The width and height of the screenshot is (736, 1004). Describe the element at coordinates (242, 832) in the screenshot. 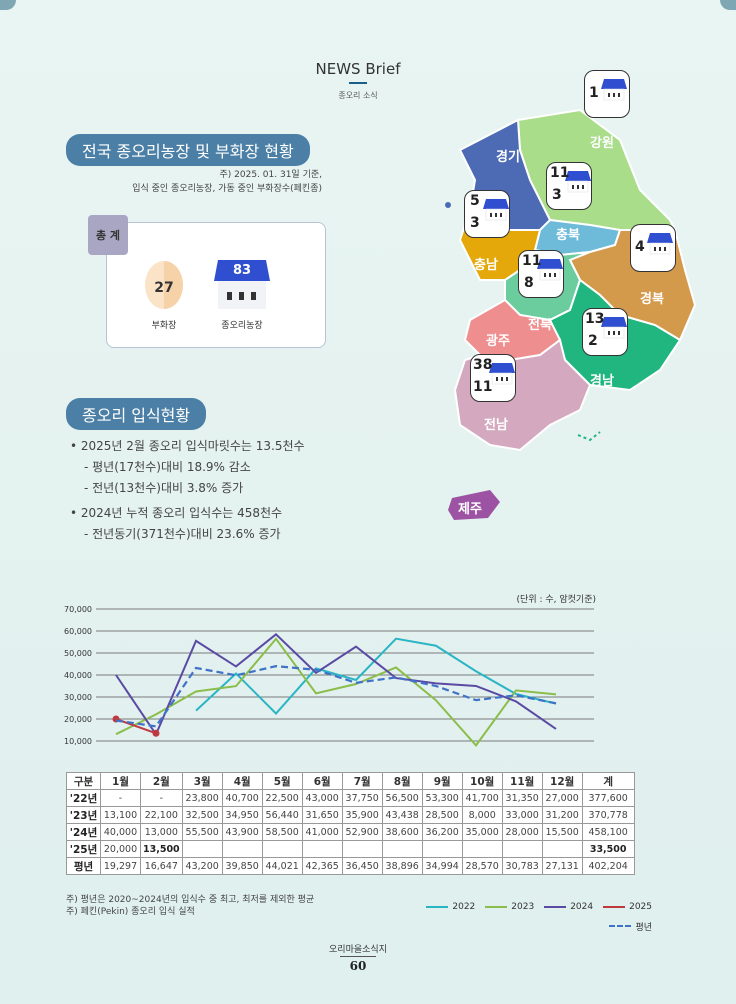

I see `table-cell: 43,900` at that location.